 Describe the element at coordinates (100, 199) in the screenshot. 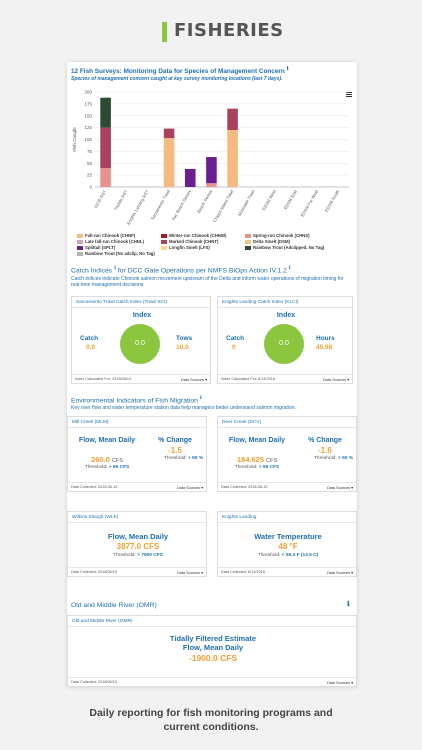

I see `x-tick-label: GCID RST` at that location.